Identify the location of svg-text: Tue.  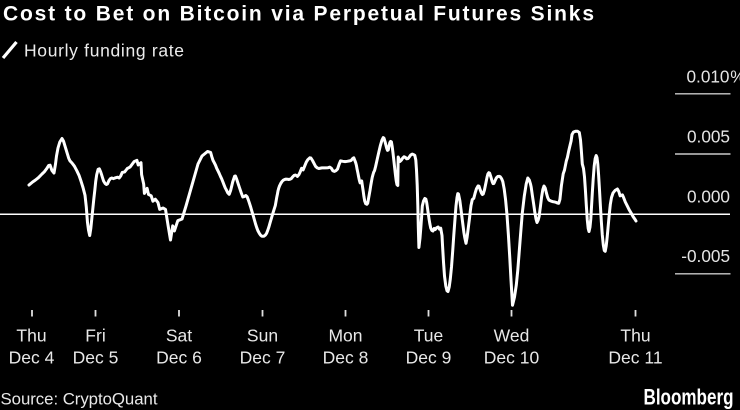
(429, 336).